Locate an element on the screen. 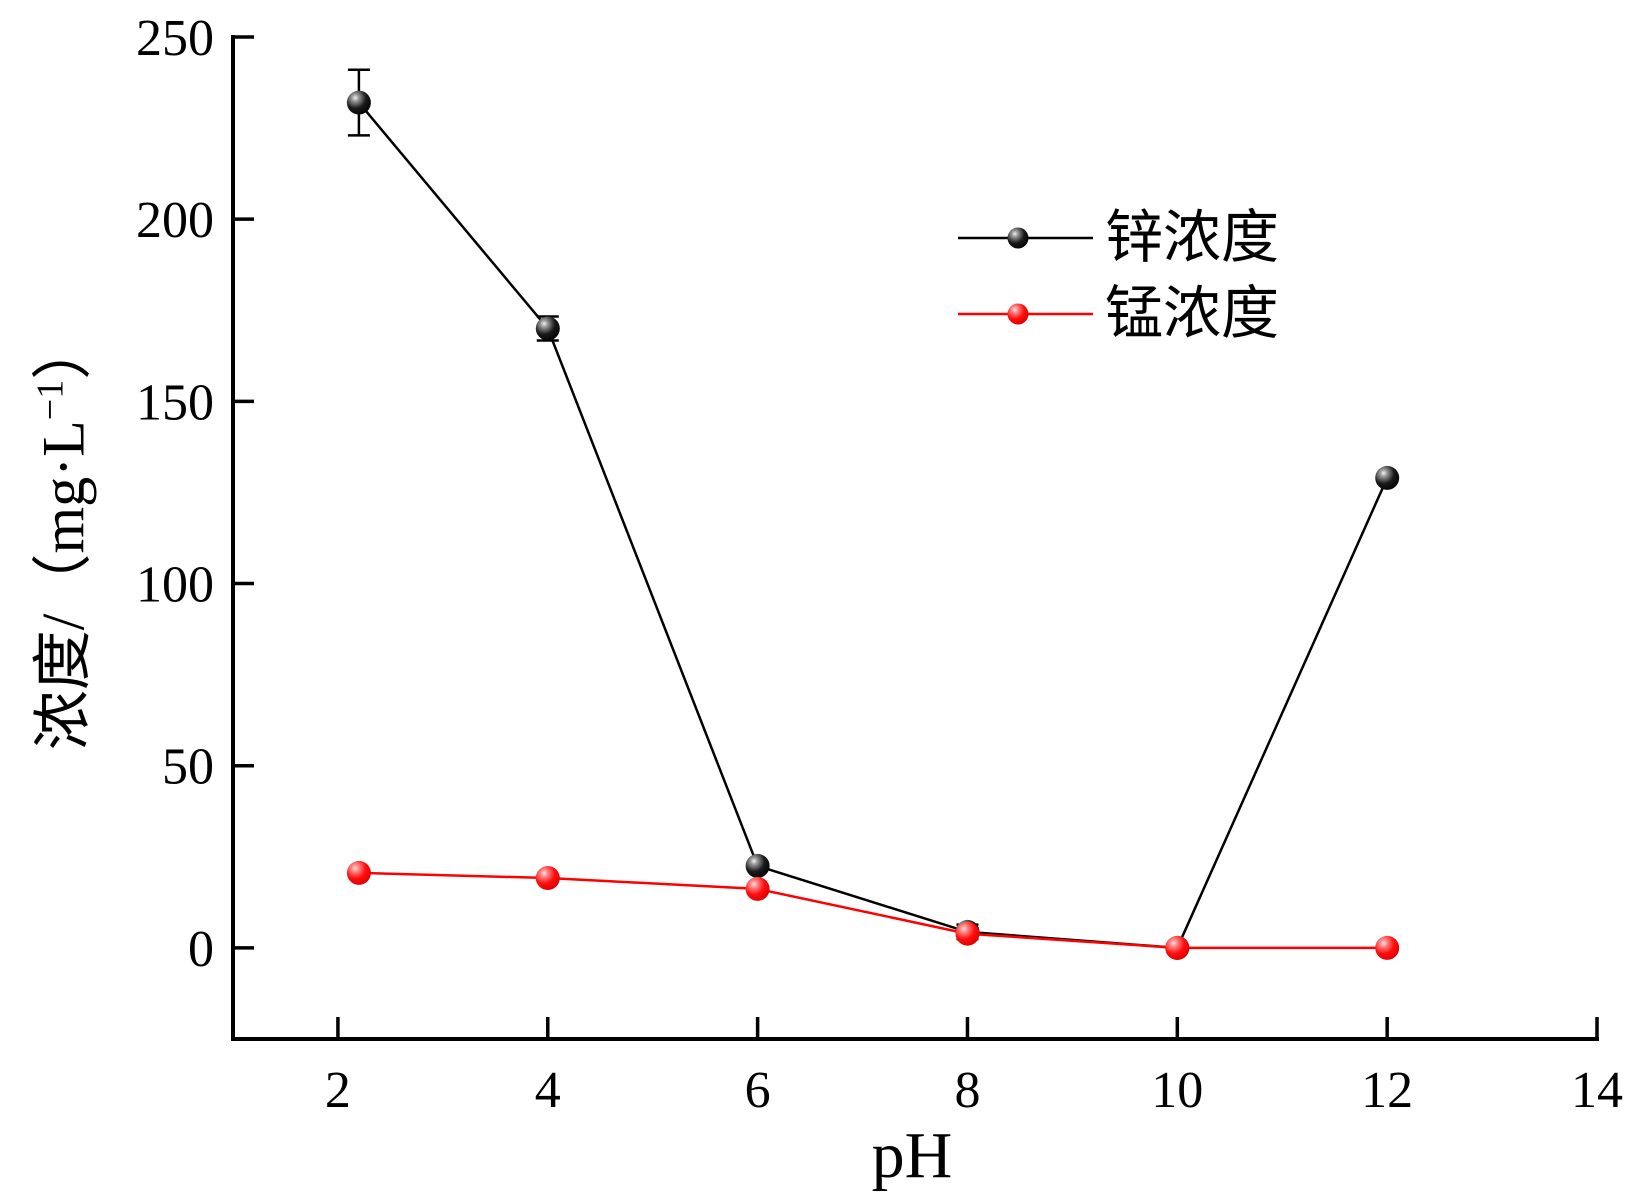 This screenshot has width=1644, height=1204. series-manganese is located at coordinates (873, 910).